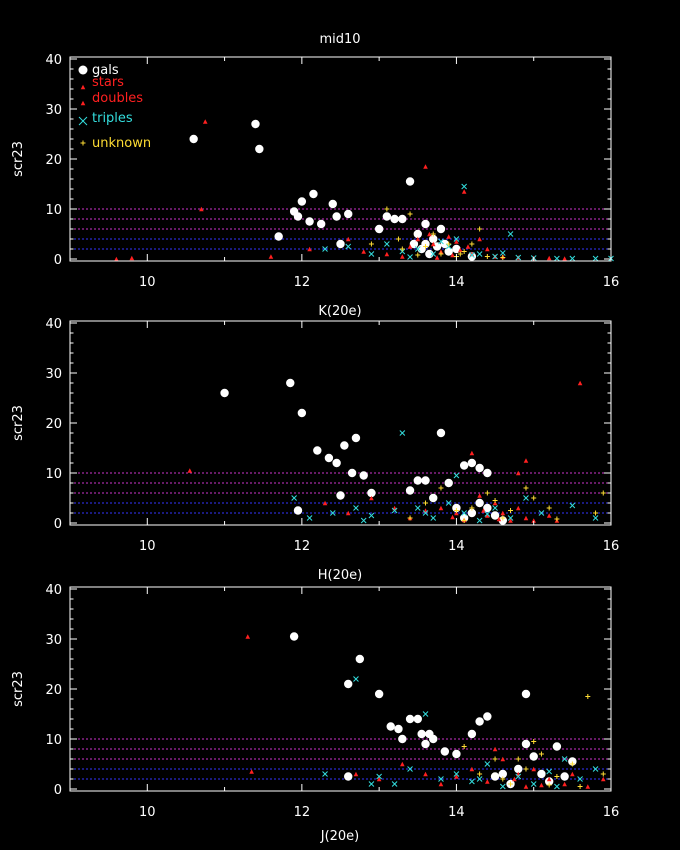 Image resolution: width=680 pixels, height=850 pixels. Describe the element at coordinates (18, 423) in the screenshot. I see `y-axis-label: scr23` at that location.